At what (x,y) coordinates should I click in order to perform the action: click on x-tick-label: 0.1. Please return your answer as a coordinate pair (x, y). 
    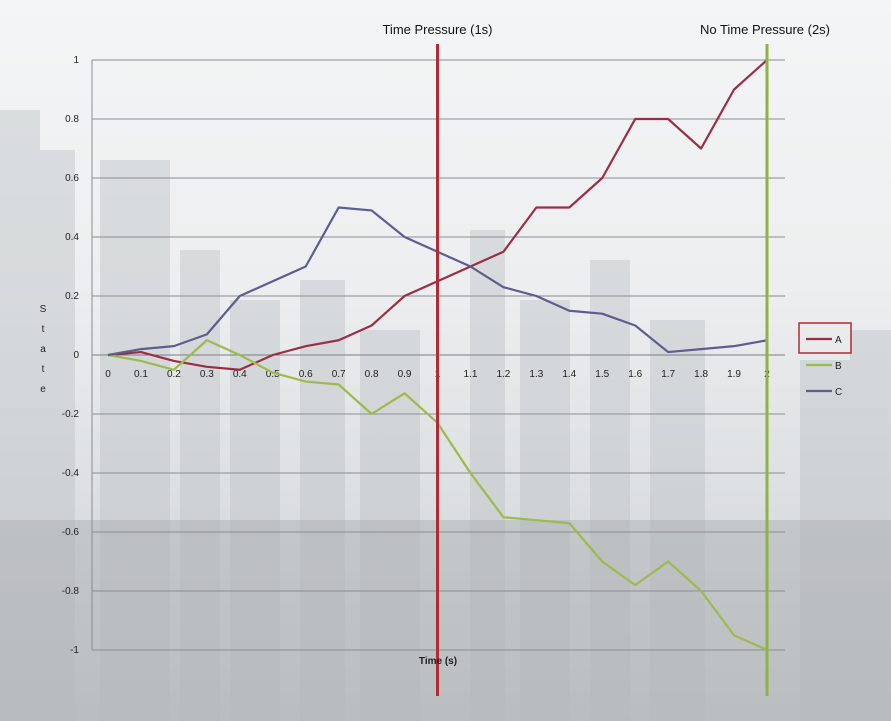
    Looking at the image, I should click on (141, 374).